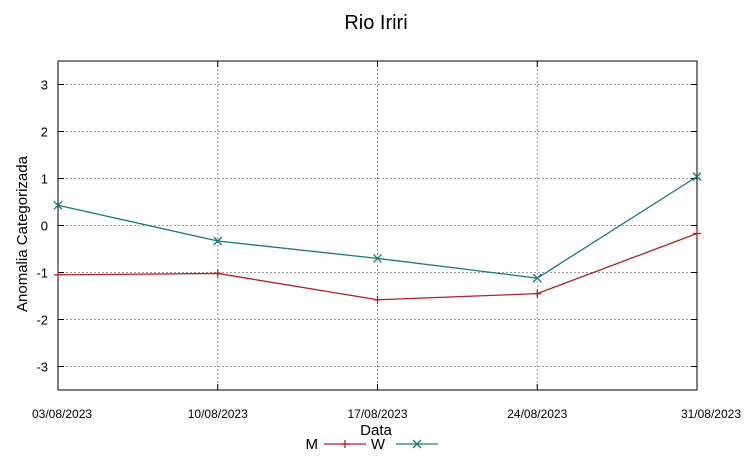 This screenshot has width=752, height=459. Describe the element at coordinates (376, 430) in the screenshot. I see `x-axis-label: Data` at that location.